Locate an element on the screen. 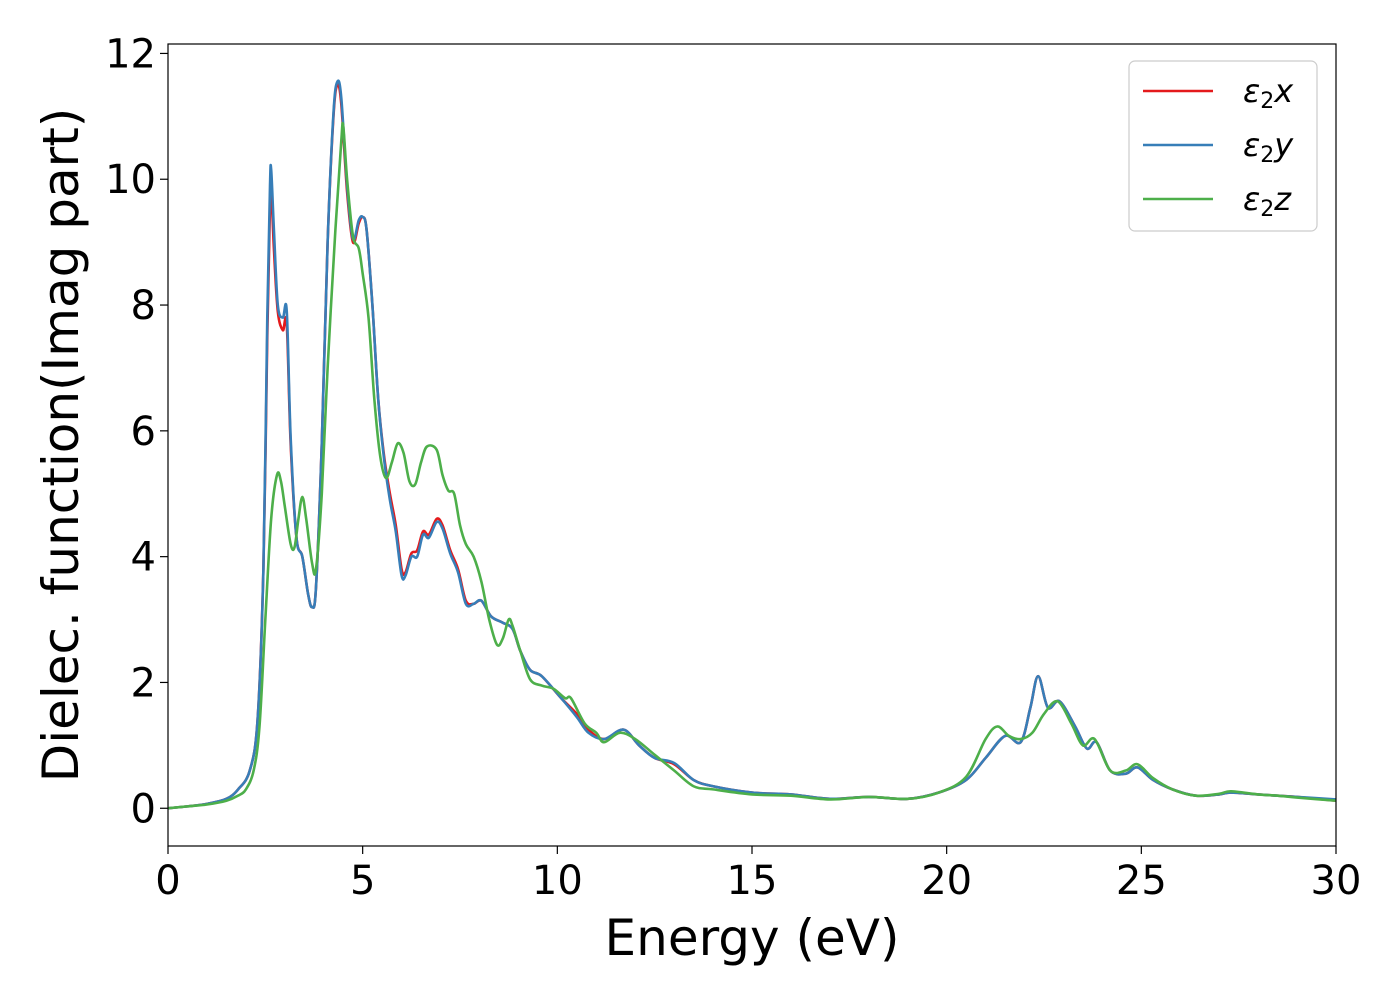  y-axis: 0 2 4 6 8 10 12 is located at coordinates (136, 431).